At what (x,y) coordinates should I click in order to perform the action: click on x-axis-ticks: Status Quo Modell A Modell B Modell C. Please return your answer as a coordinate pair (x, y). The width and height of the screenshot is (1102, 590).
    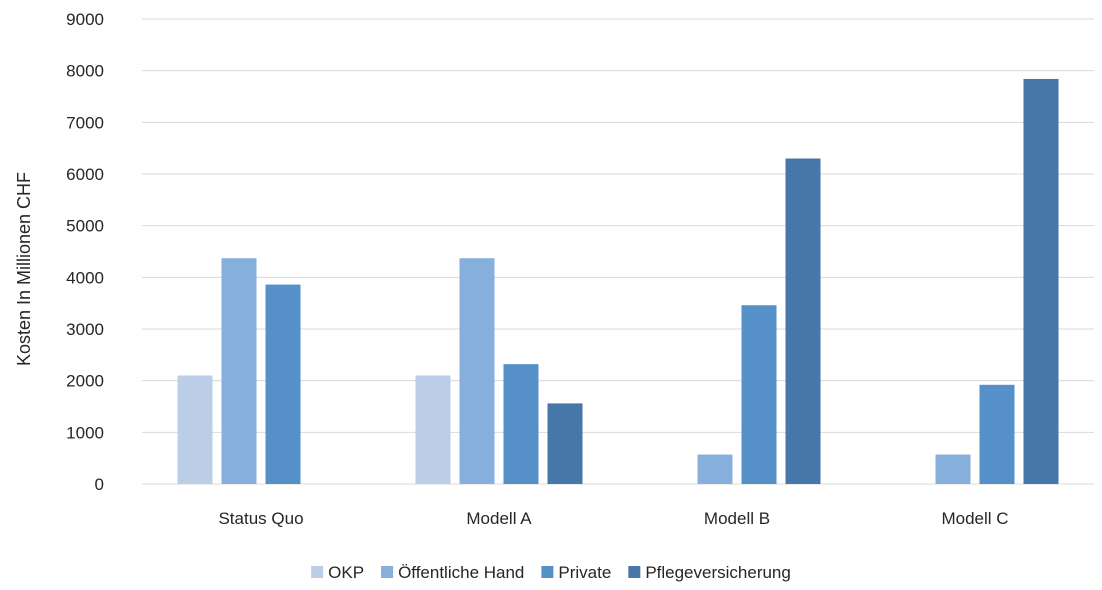
    Looking at the image, I should click on (613, 518).